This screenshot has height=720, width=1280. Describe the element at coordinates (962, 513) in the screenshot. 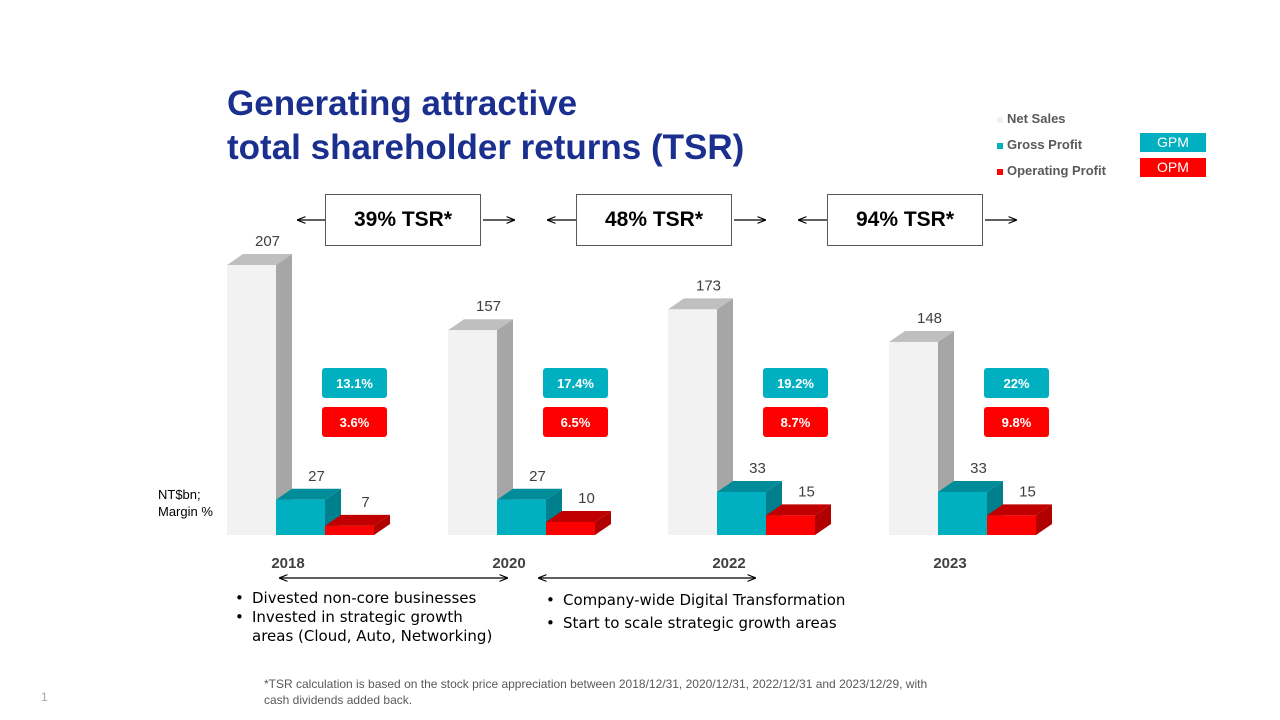

I see `bar-gross-profit-2023-front` at that location.